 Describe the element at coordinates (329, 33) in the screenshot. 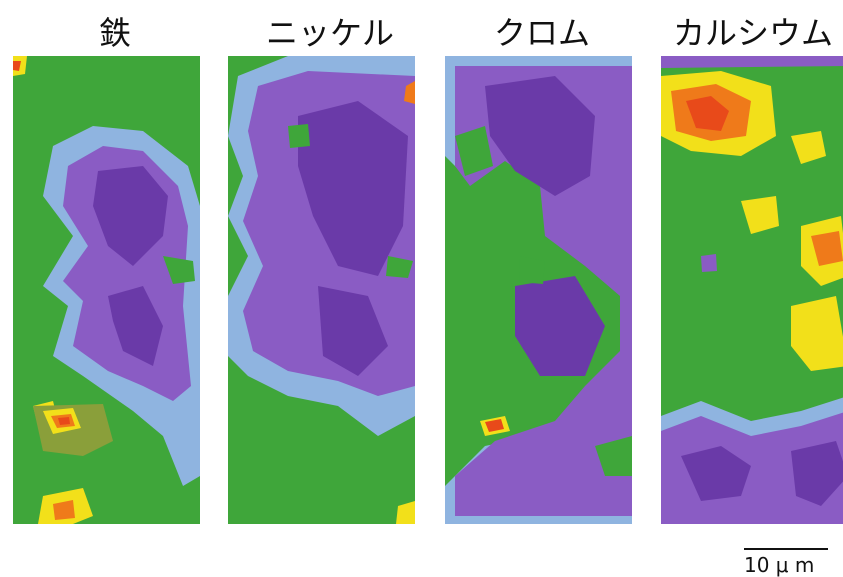

I see `label-nickel: ニッケル` at that location.